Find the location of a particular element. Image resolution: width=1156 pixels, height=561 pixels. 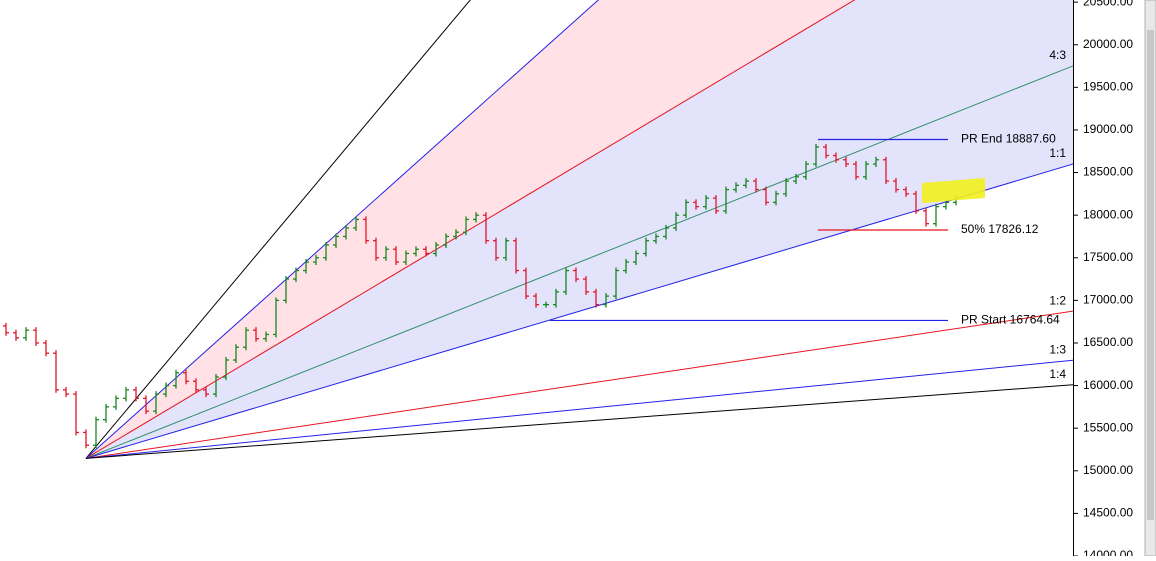

y-tick-label: 19000.00 is located at coordinates (1108, 129).